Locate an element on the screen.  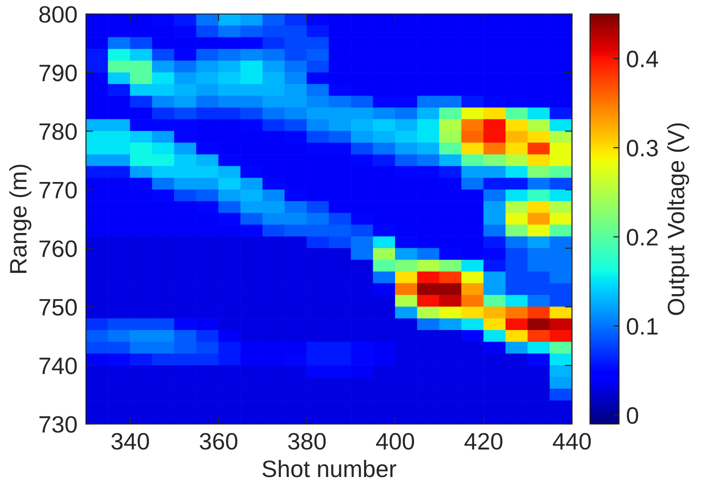
x-tick-label: 380 is located at coordinates (307, 441).